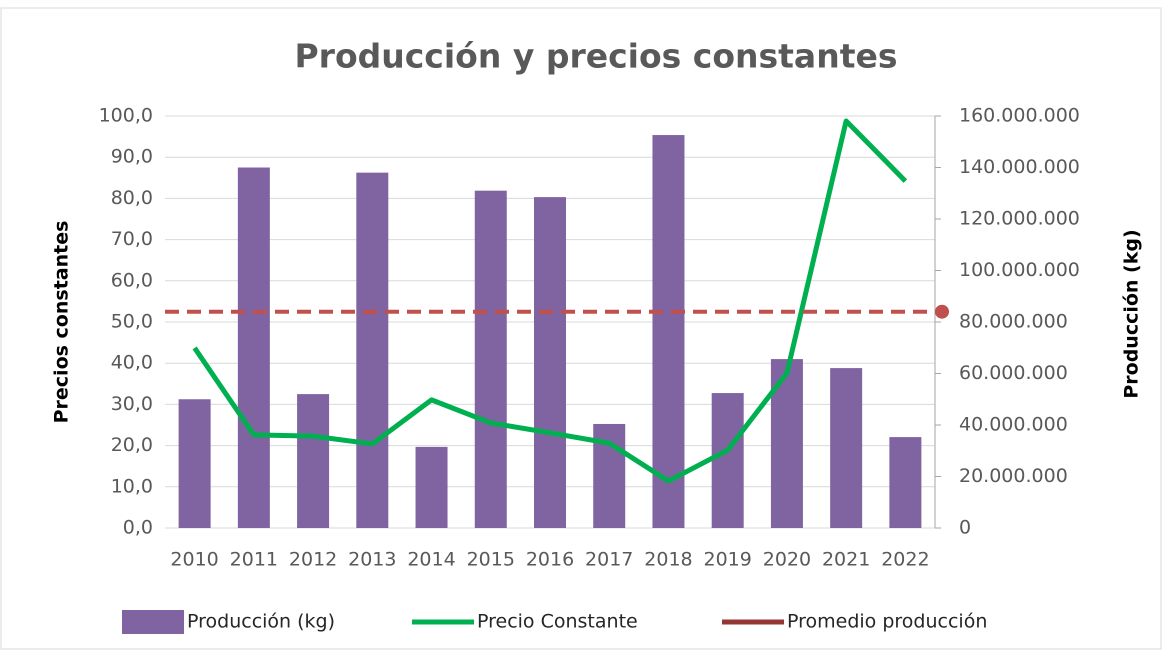 The height and width of the screenshot is (654, 1172). What do you see at coordinates (1019, 270) in the screenshot?
I see `y2-tick-label: 100.000.000` at bounding box center [1019, 270].